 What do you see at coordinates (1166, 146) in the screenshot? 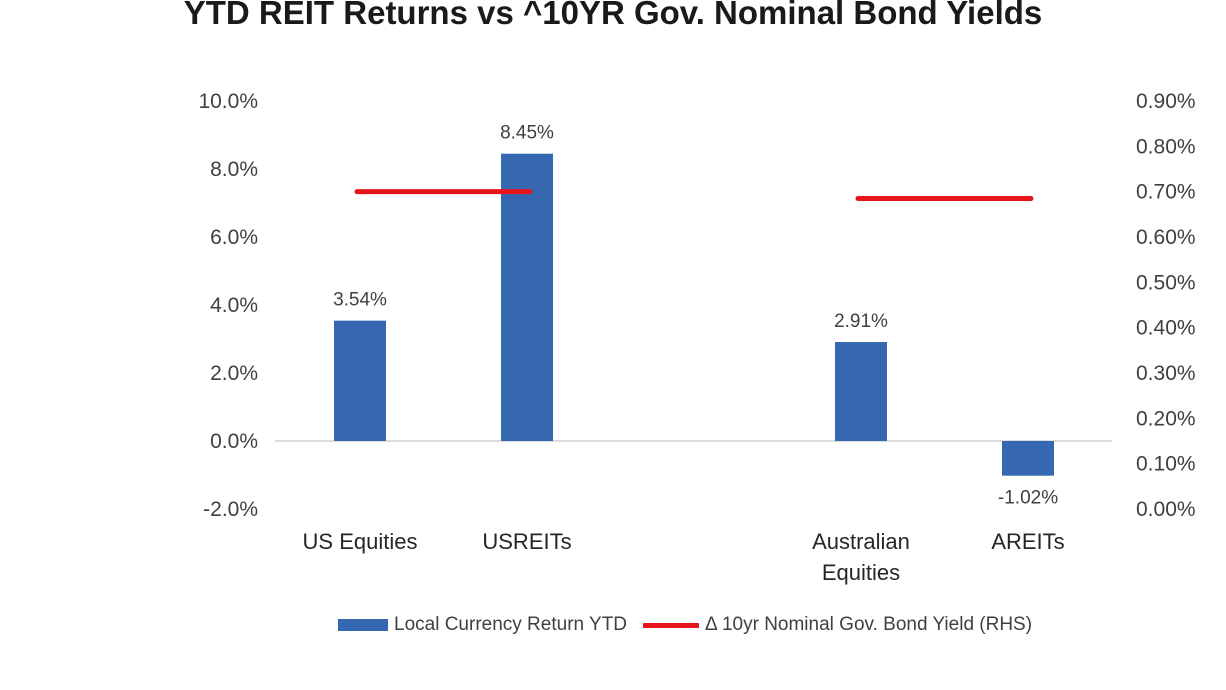
I see `y-right-tick-label: 0.80%` at bounding box center [1166, 146].